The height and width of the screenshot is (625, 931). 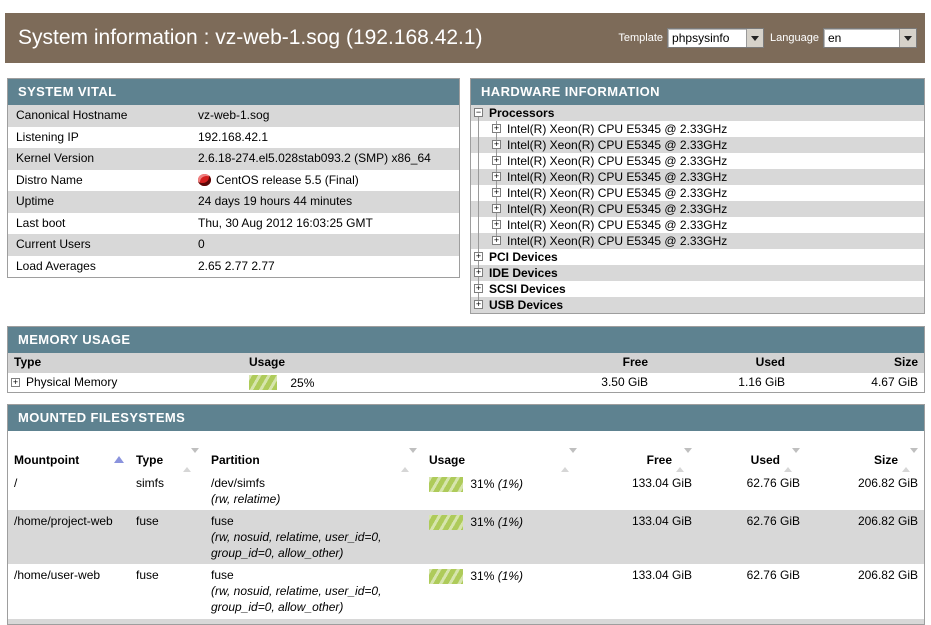 I want to click on usage-cell: 31% (1%), so click(x=503, y=591).